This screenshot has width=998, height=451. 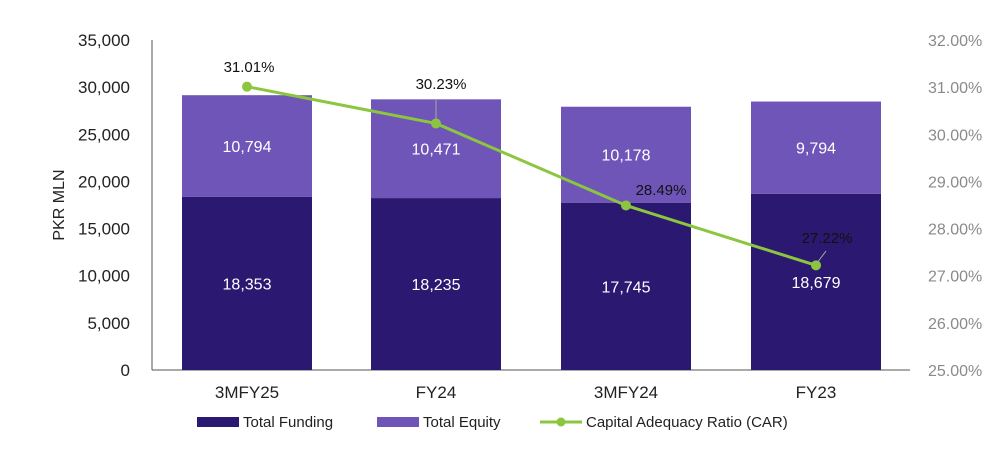 I want to click on y-tick-label: 25,000, so click(x=104, y=134).